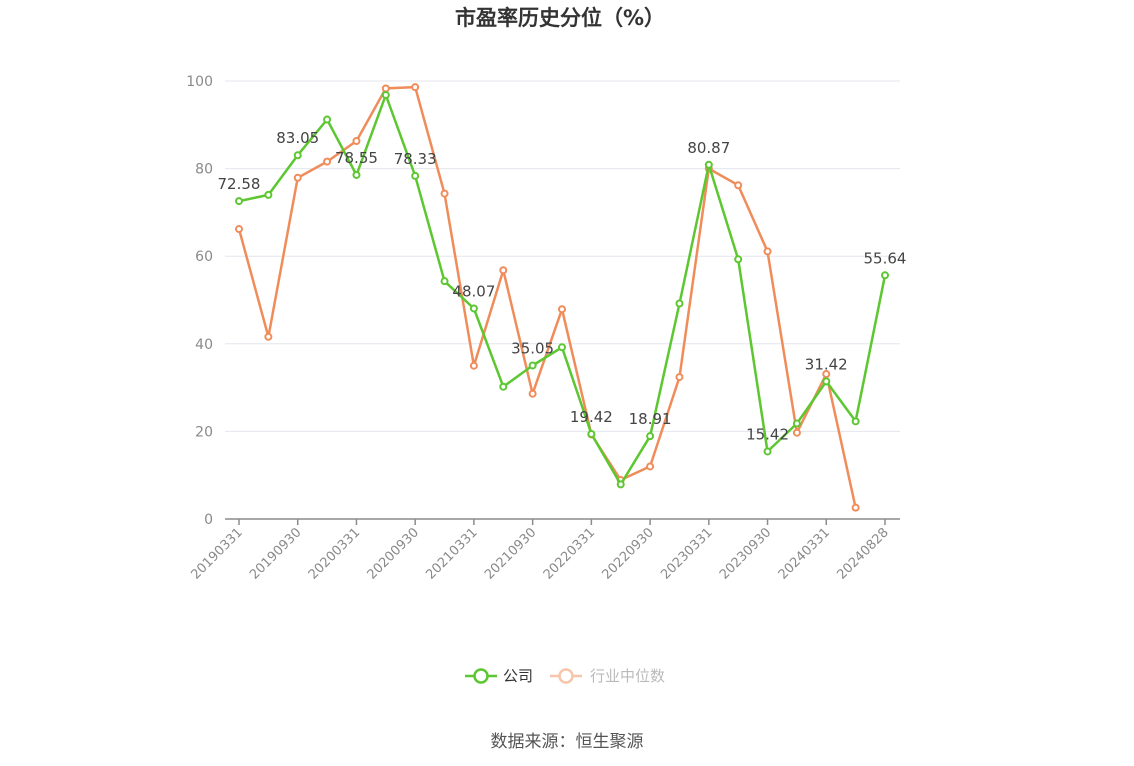 Image resolution: width=1134 pixels, height=766 pixels. What do you see at coordinates (745, 553) in the screenshot?
I see `x-tick-label: 20230930` at bounding box center [745, 553].